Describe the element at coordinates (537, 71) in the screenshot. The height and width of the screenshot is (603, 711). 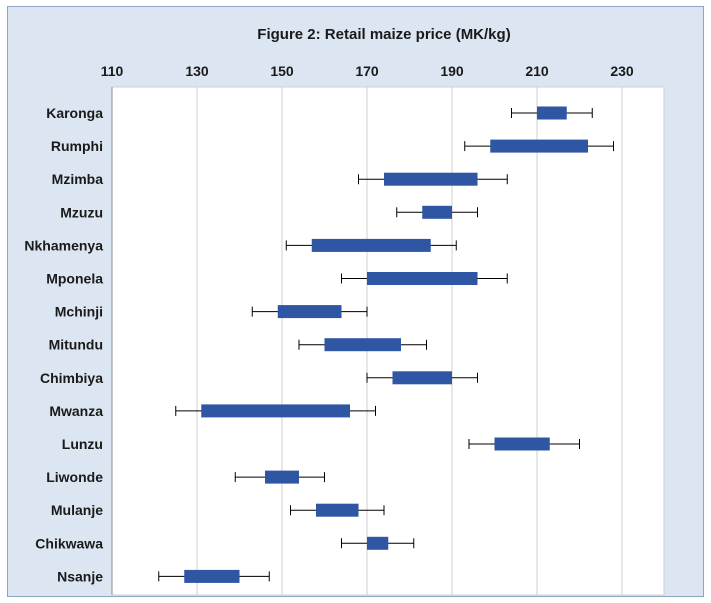
I see `x-tick-label: 210` at that location.